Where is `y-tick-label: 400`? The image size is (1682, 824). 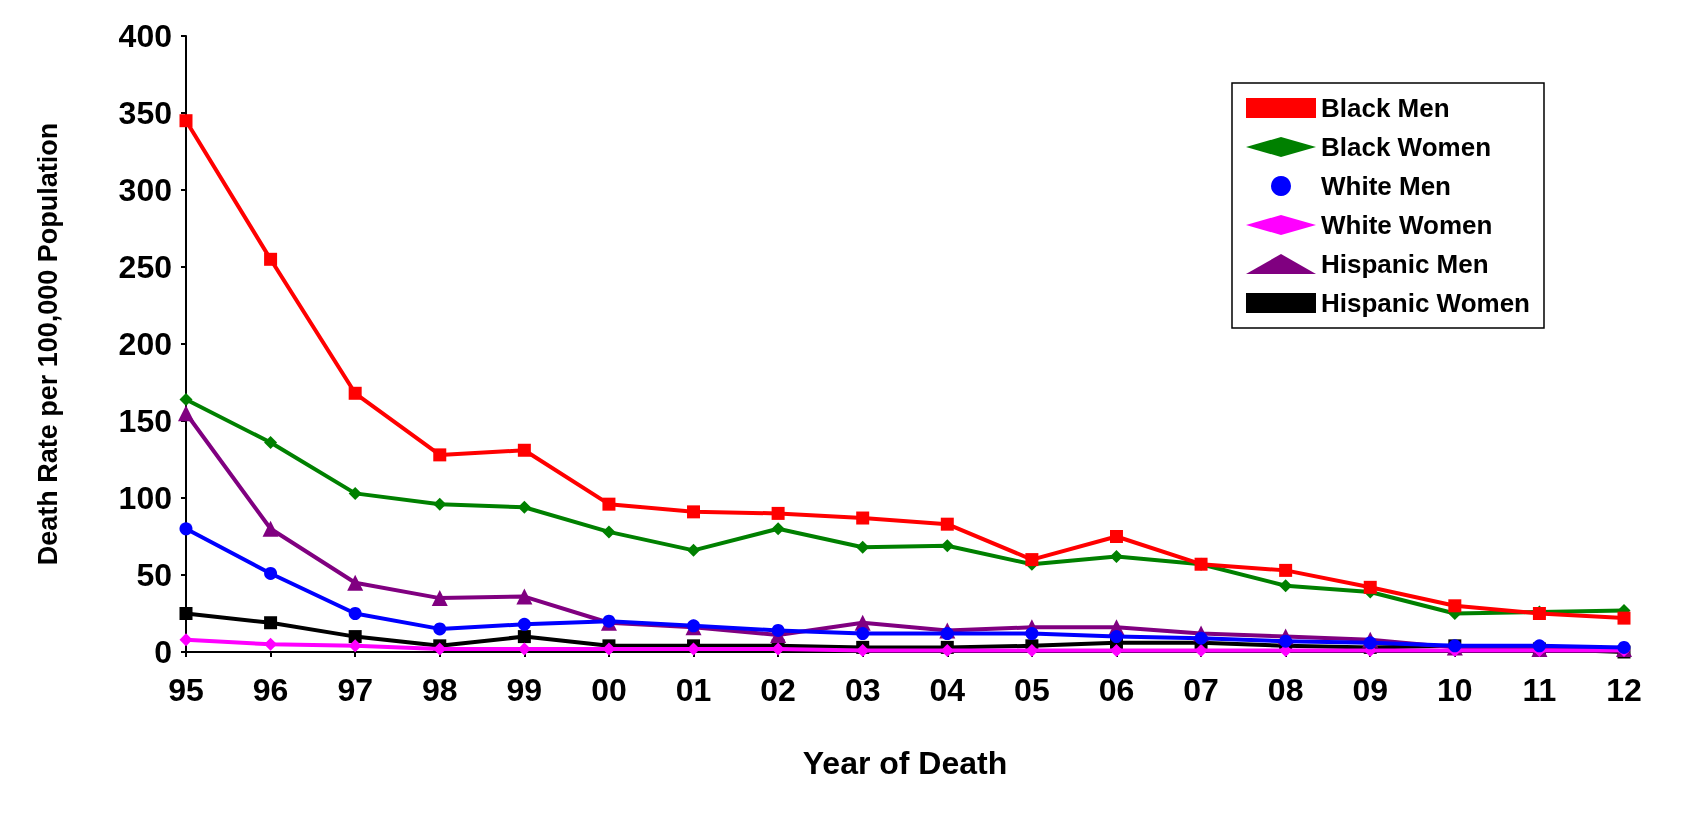
y-tick-label: 400 is located at coordinates (145, 36).